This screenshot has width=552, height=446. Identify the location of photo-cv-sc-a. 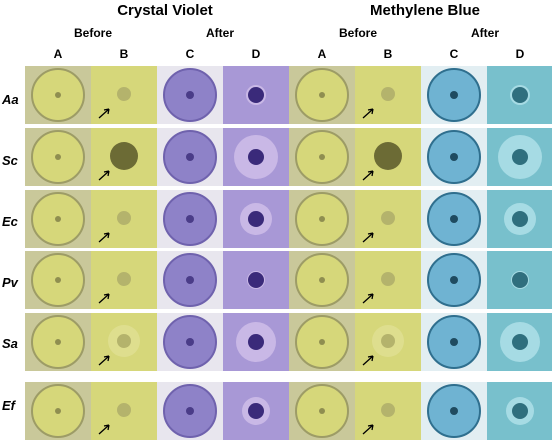
(58, 157).